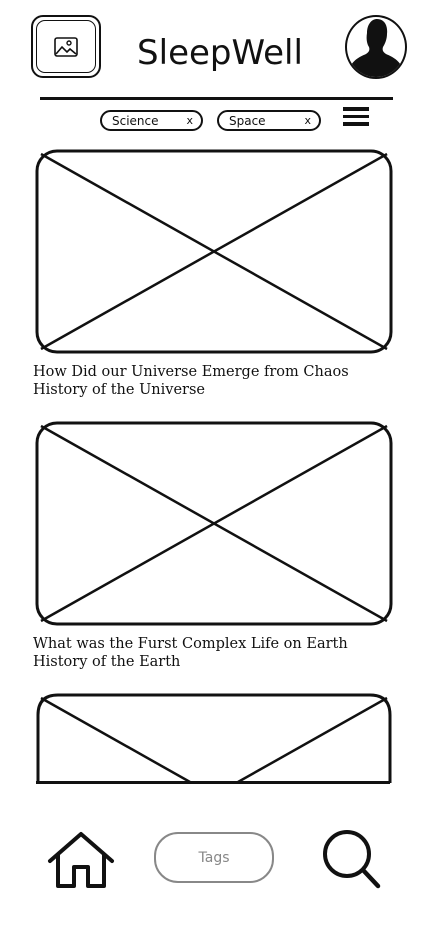 Image resolution: width=428 pixels, height=926 pixels. I want to click on app-title: SleepWell, so click(220, 53).